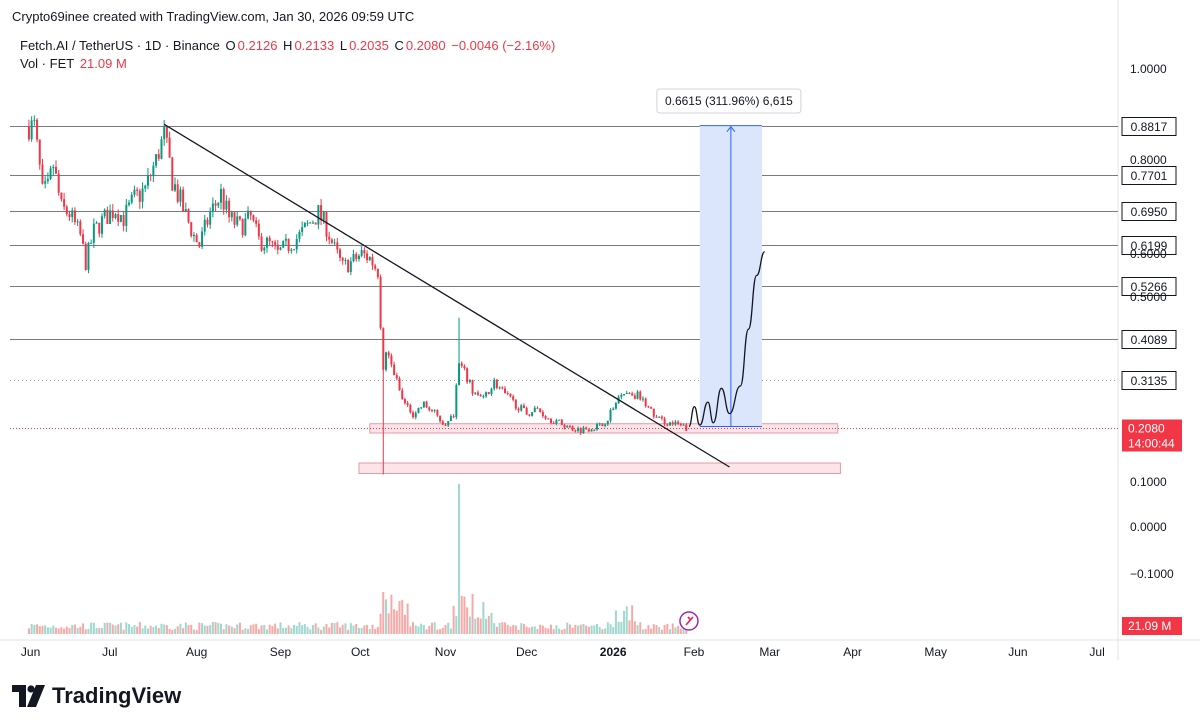  What do you see at coordinates (369, 45) in the screenshot?
I see `low-value: 0.2035` at bounding box center [369, 45].